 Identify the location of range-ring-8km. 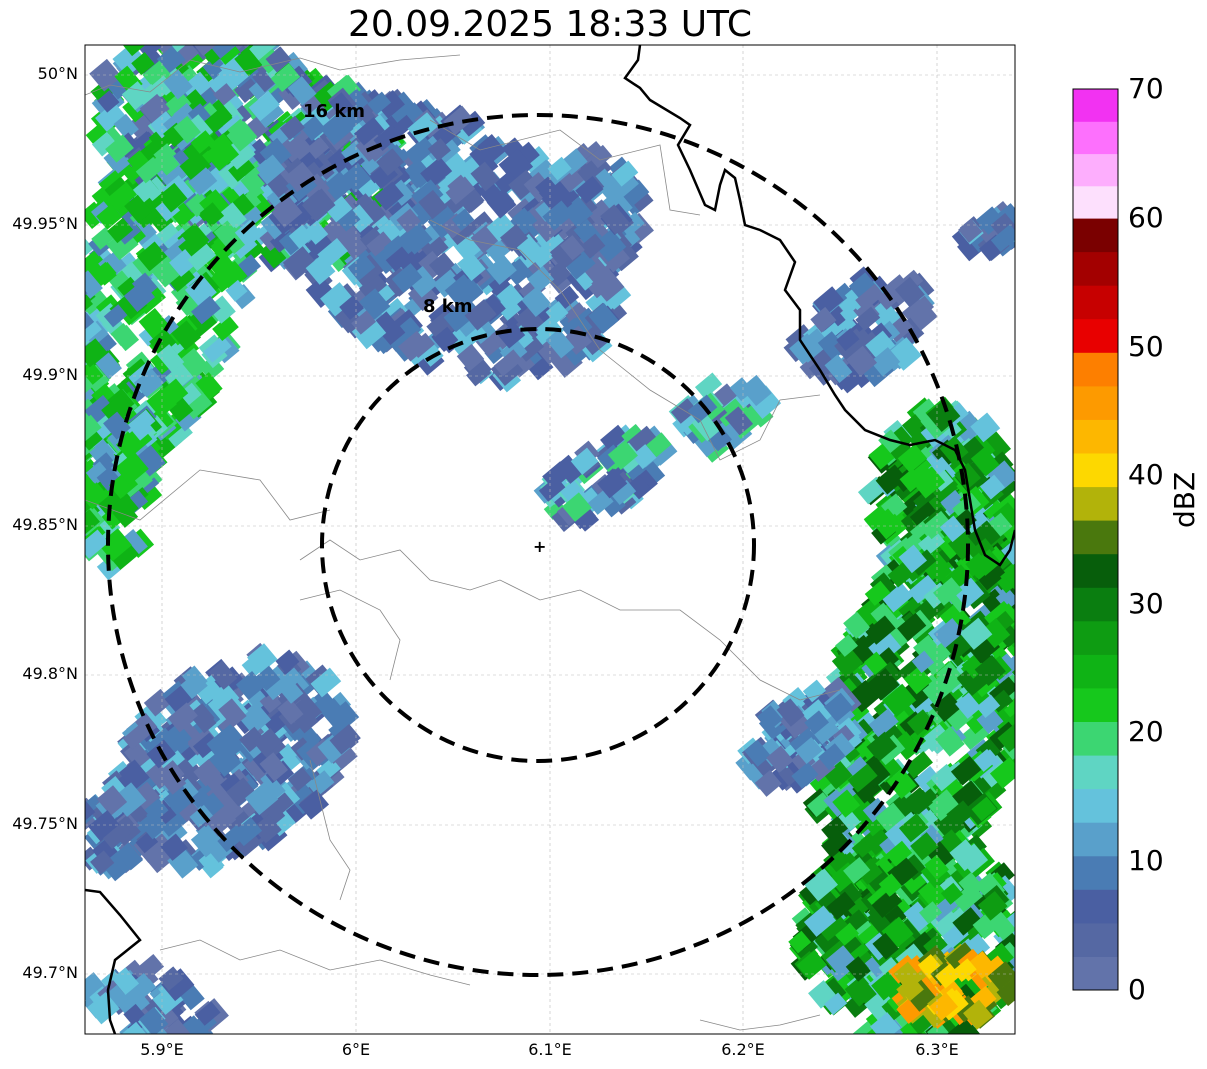
(538, 545).